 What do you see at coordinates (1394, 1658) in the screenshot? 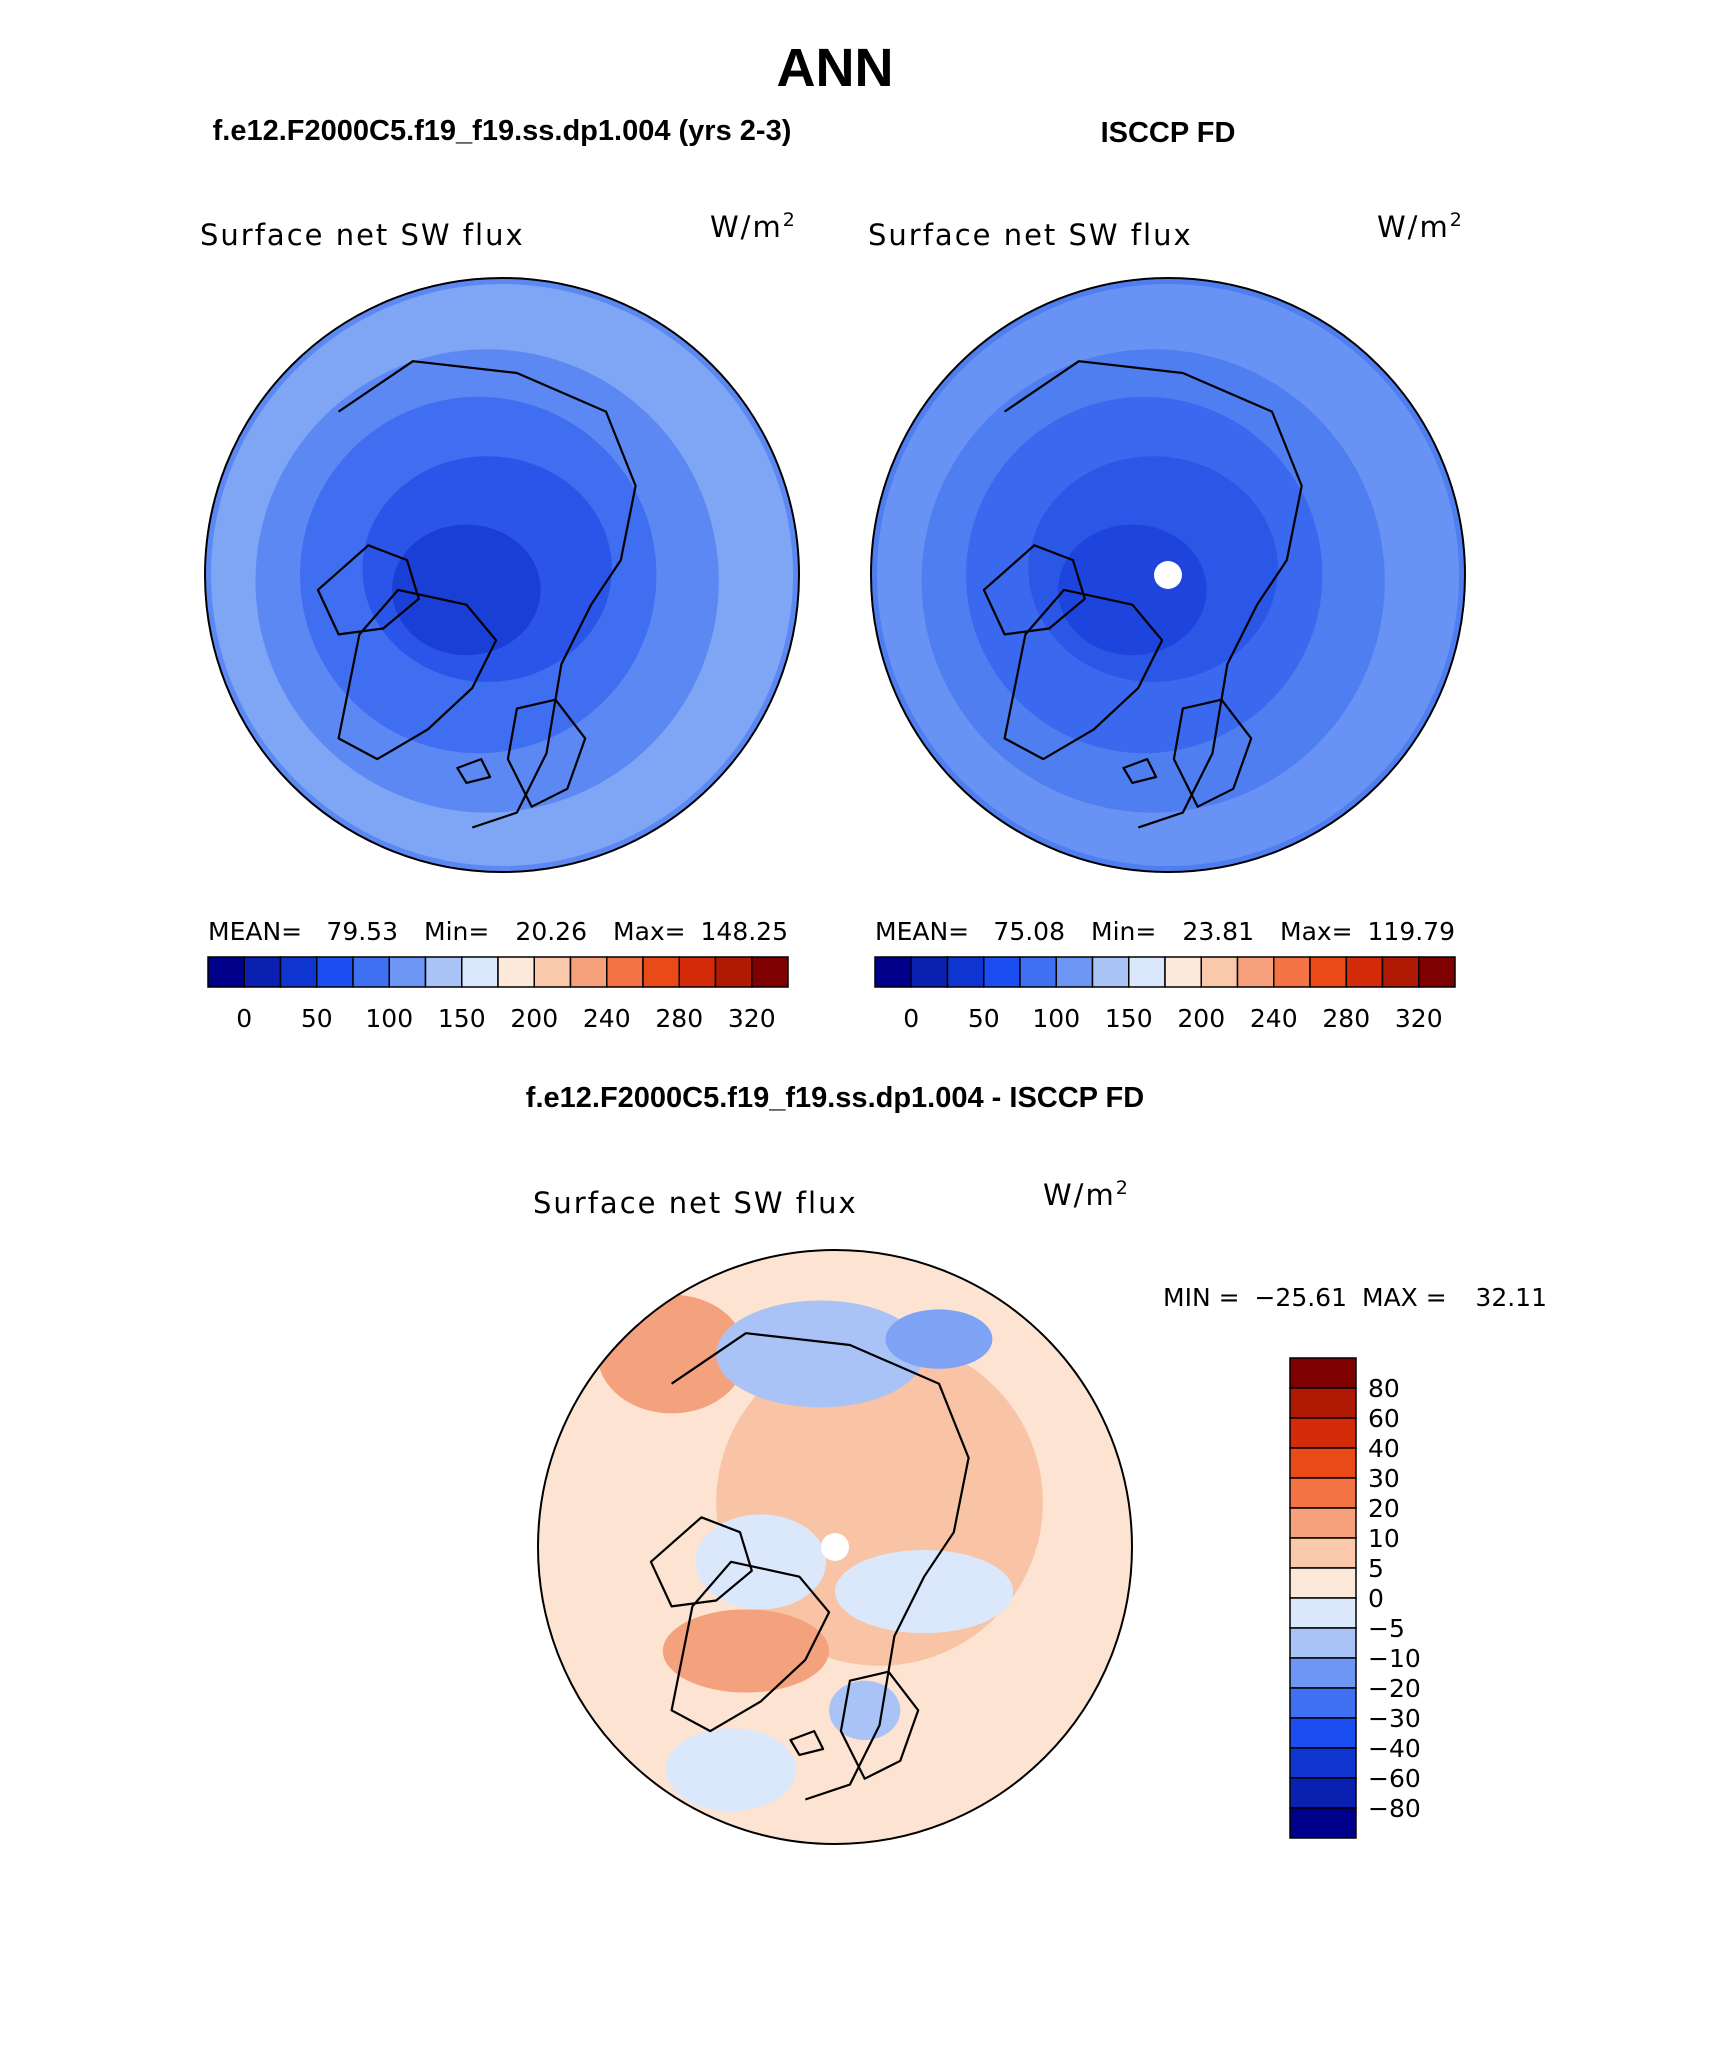
I see `colorbar-tick-label: −10` at bounding box center [1394, 1658].